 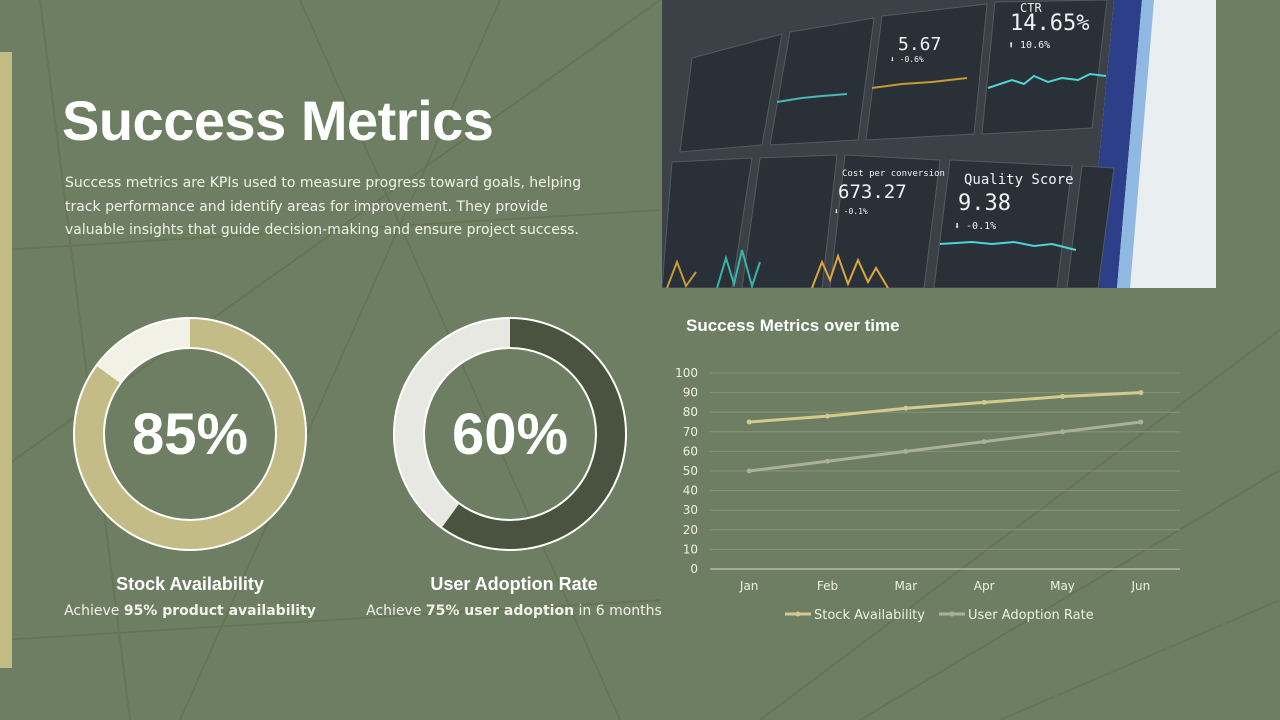 I want to click on stock-donut-arc, so click(x=190, y=434).